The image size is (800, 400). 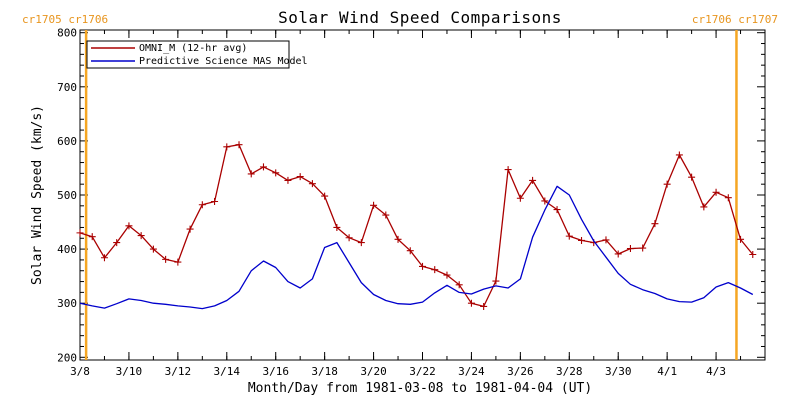 I want to click on x-tick-label: 3/30, so click(x=618, y=371).